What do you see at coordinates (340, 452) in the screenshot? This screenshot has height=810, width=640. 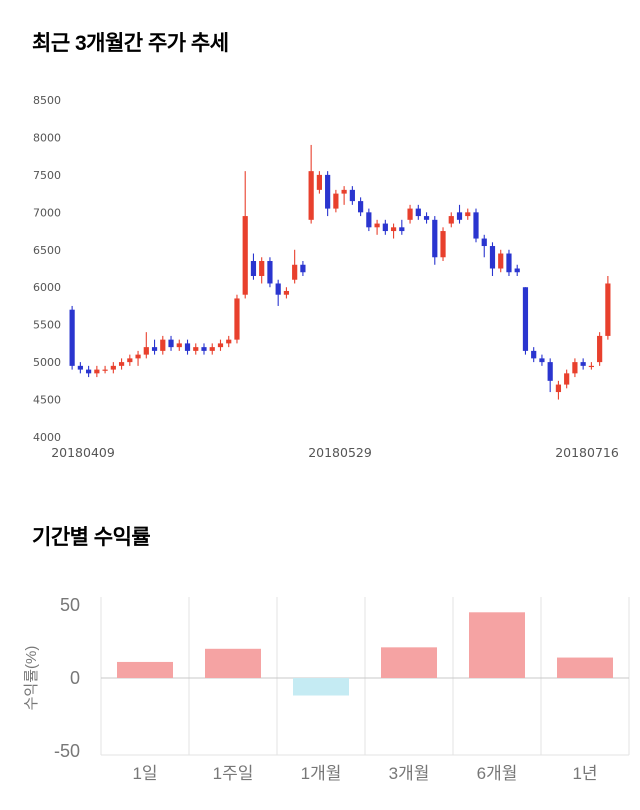 I see `price-xtick-label: 20180529` at bounding box center [340, 452].